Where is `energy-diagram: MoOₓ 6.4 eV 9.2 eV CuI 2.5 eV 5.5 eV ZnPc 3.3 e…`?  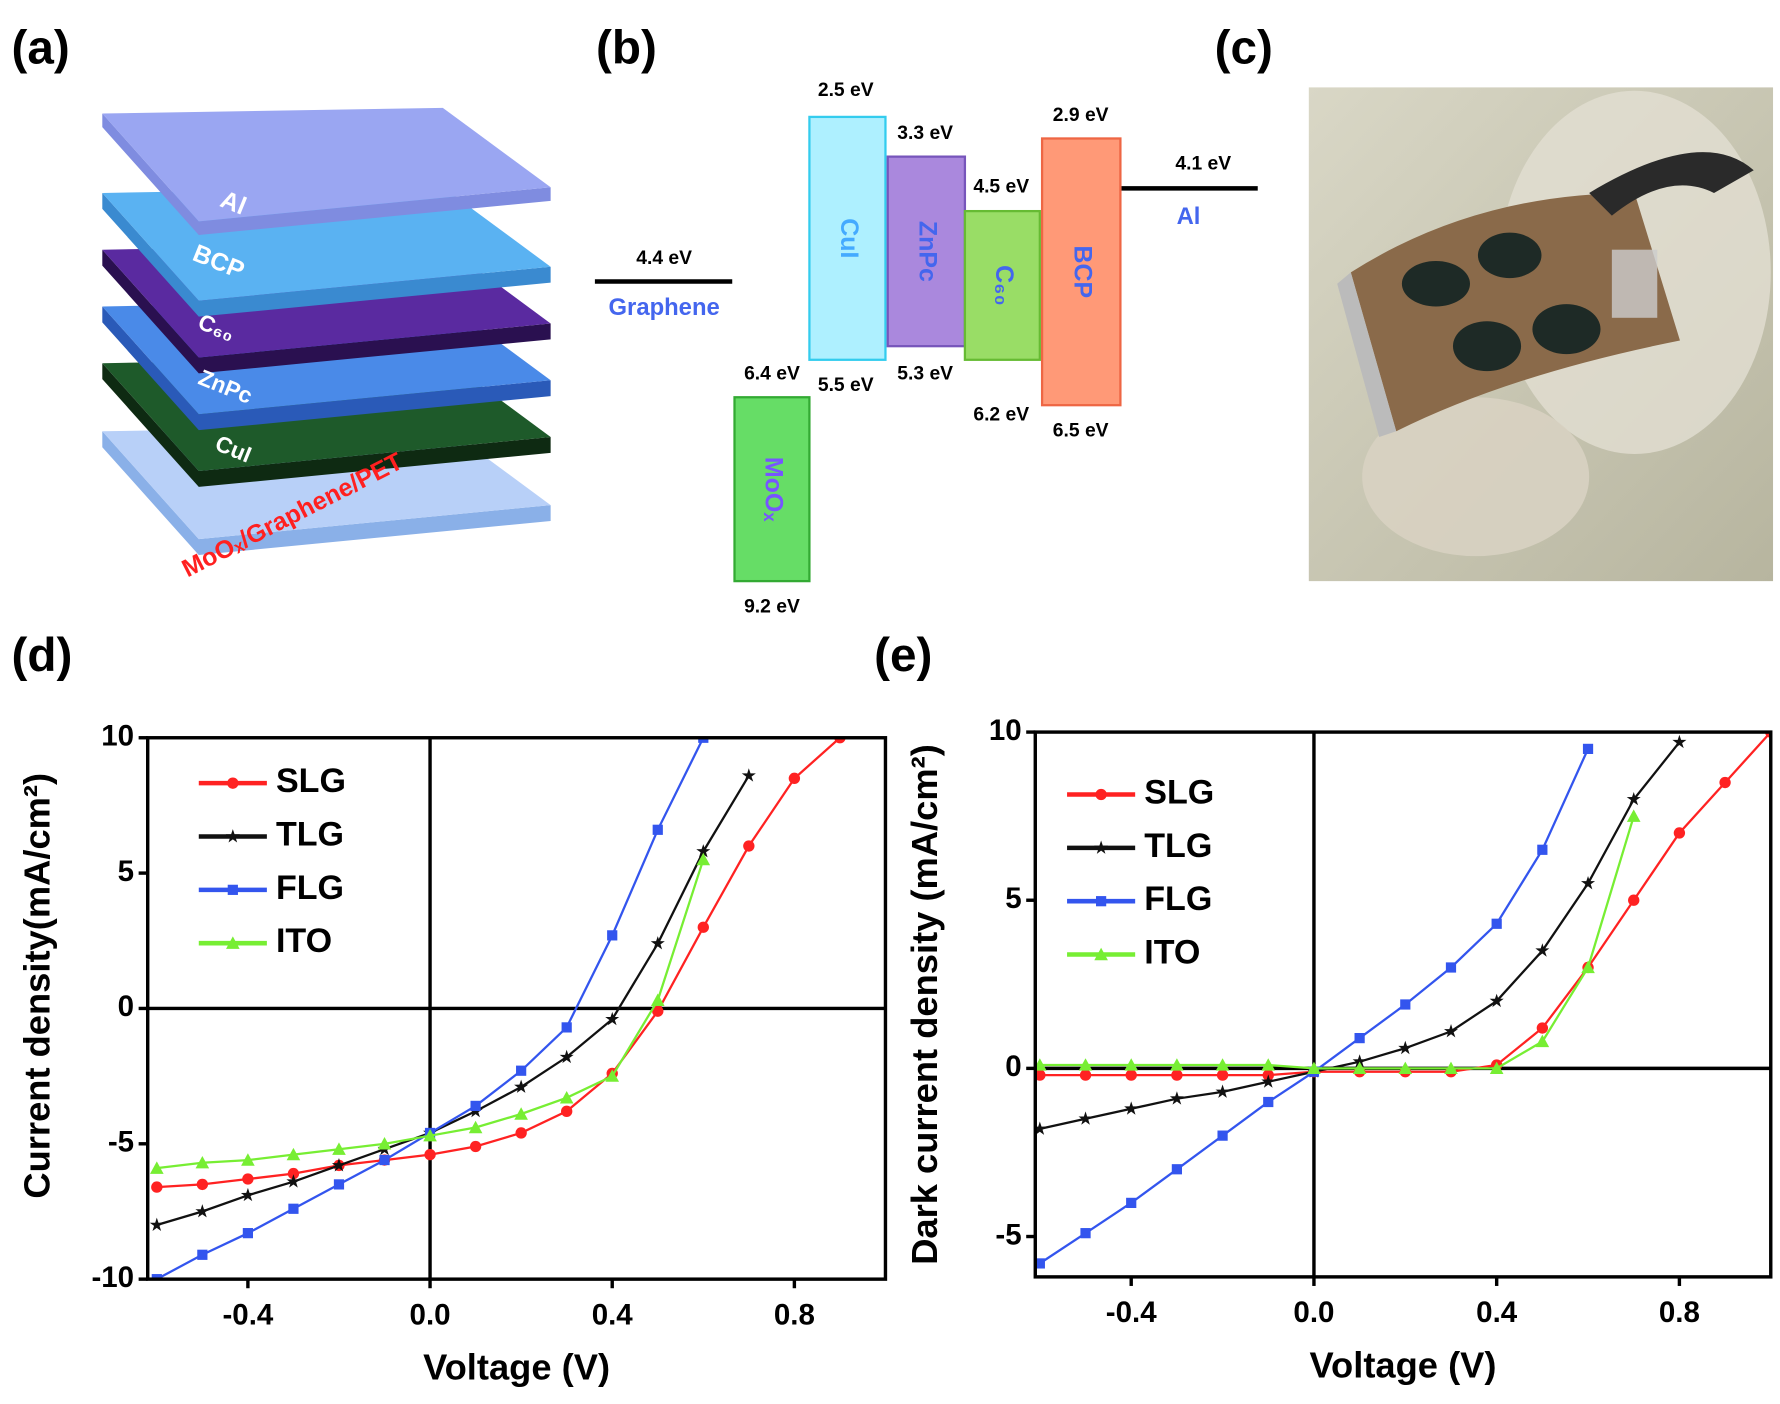
energy-diagram: MoOₓ 6.4 eV 9.2 eV CuI 2.5 eV 5.5 eV ZnPc 3.3 e… is located at coordinates (926, 348).